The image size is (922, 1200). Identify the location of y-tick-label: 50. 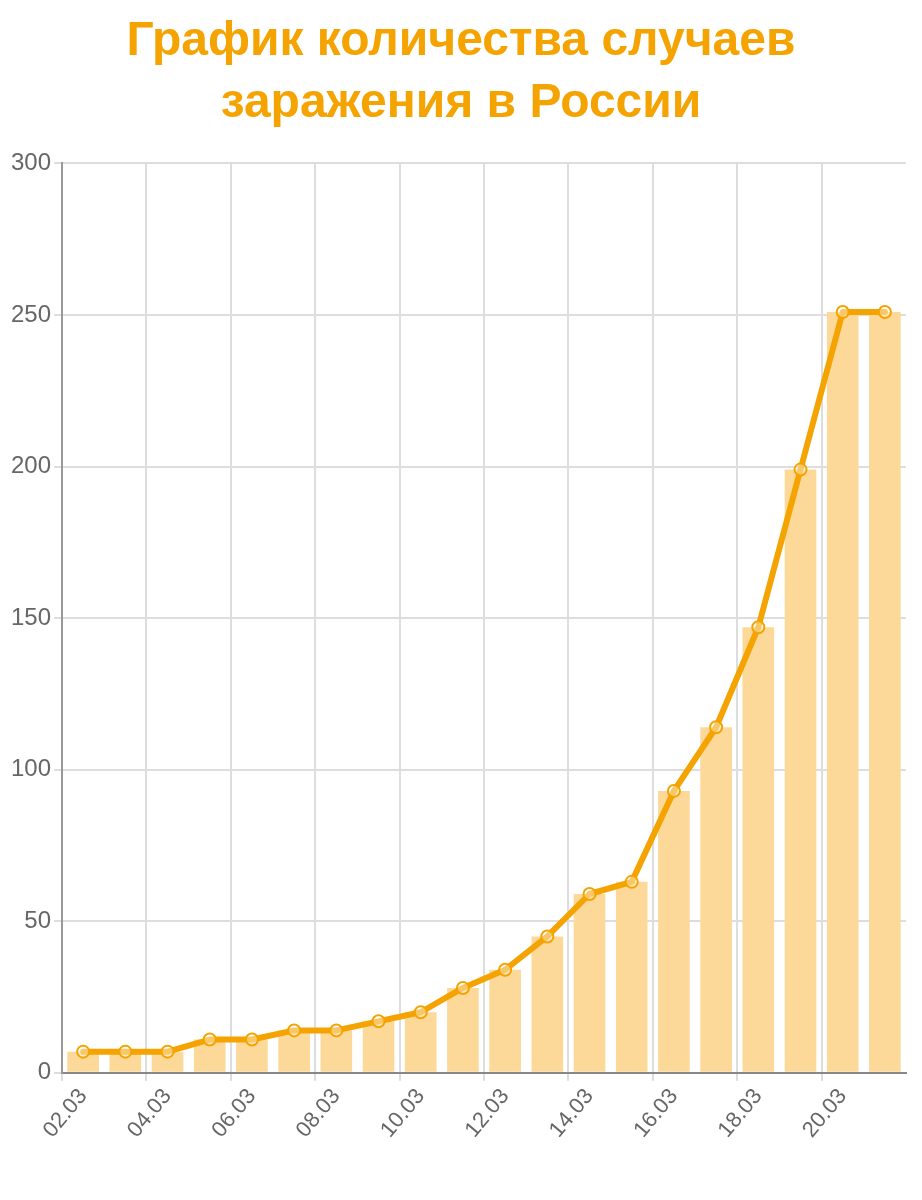
(38, 919).